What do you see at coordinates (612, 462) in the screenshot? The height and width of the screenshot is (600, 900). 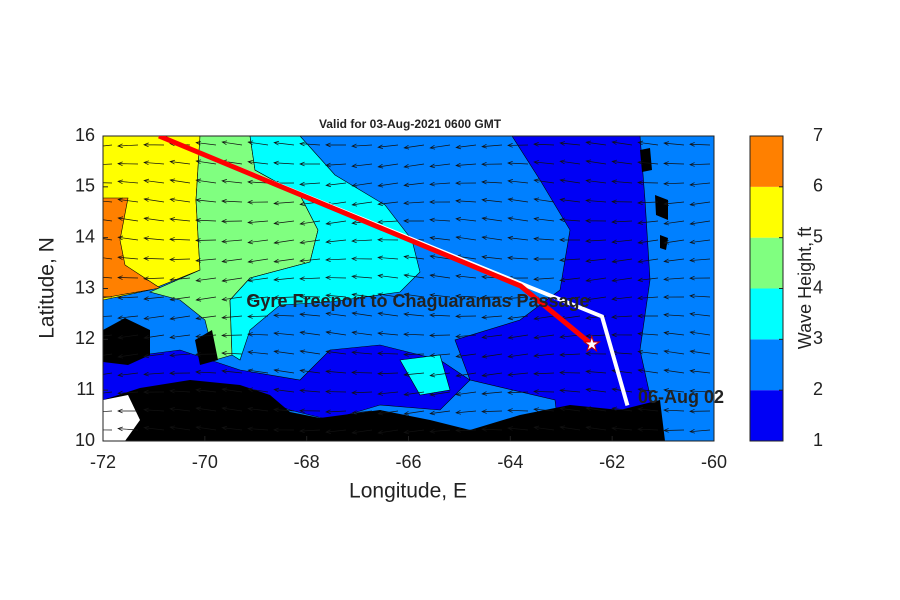 I see `x-tick-label: -62` at bounding box center [612, 462].